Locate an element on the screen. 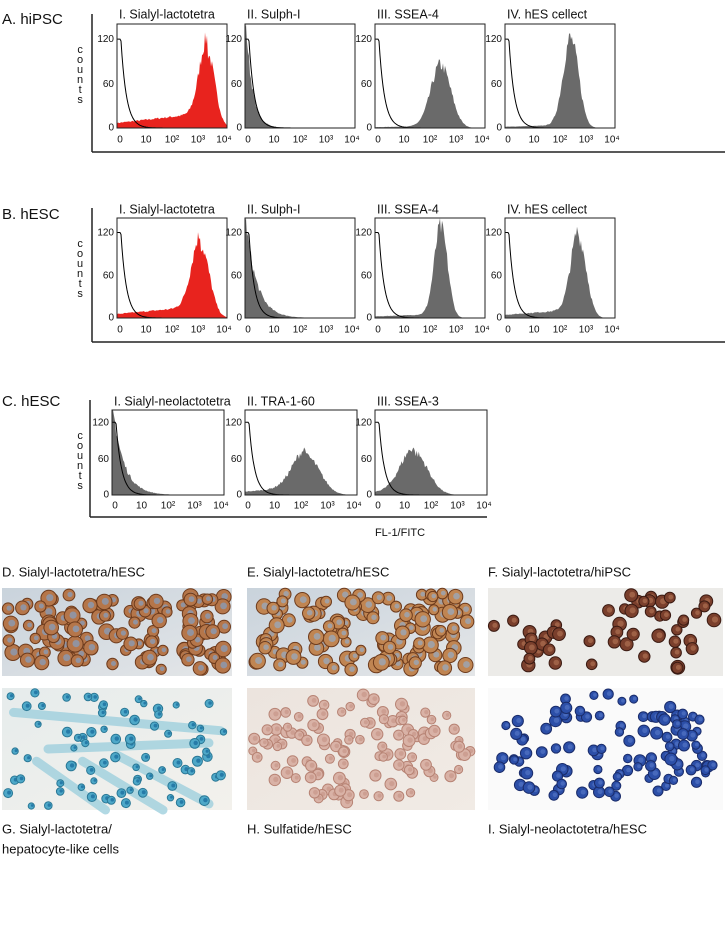  histogram is located at coordinates (430, 268).